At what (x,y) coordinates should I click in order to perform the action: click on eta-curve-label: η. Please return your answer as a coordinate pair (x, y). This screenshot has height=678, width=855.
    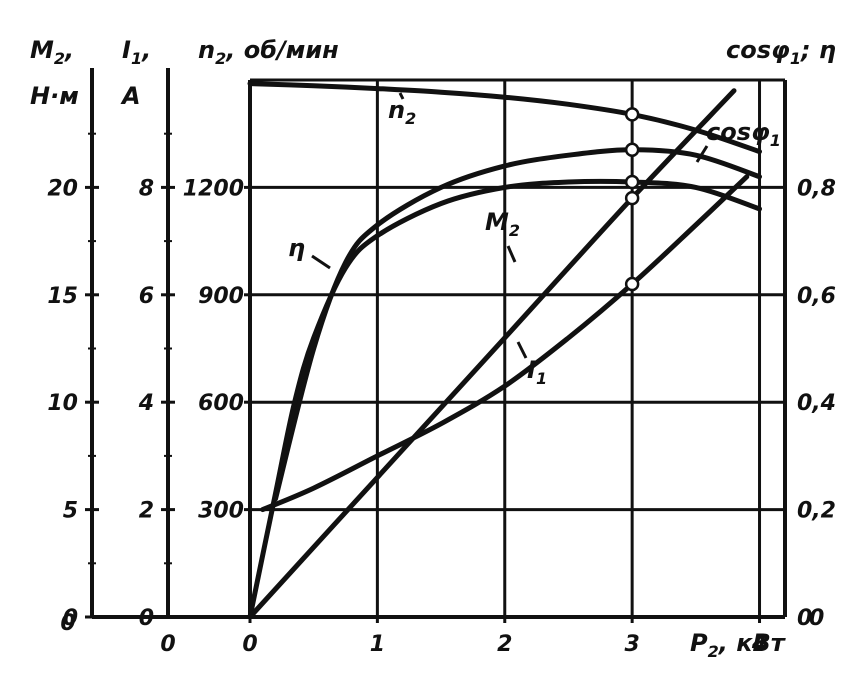
    Looking at the image, I should click on (296, 248).